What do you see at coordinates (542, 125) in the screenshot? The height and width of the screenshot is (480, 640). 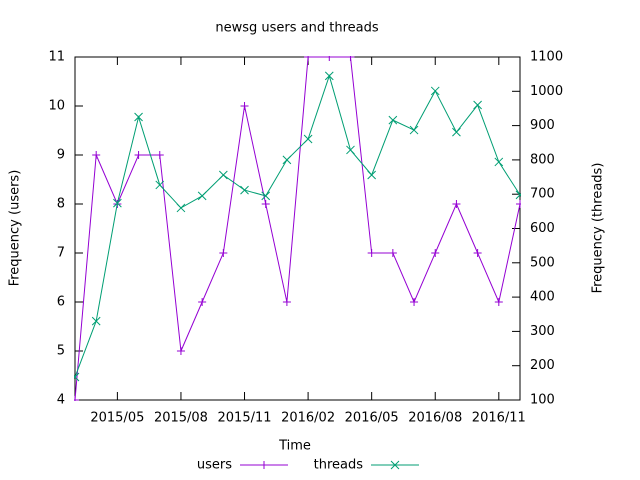 I see `y2-tick-label: 900` at bounding box center [542, 125].